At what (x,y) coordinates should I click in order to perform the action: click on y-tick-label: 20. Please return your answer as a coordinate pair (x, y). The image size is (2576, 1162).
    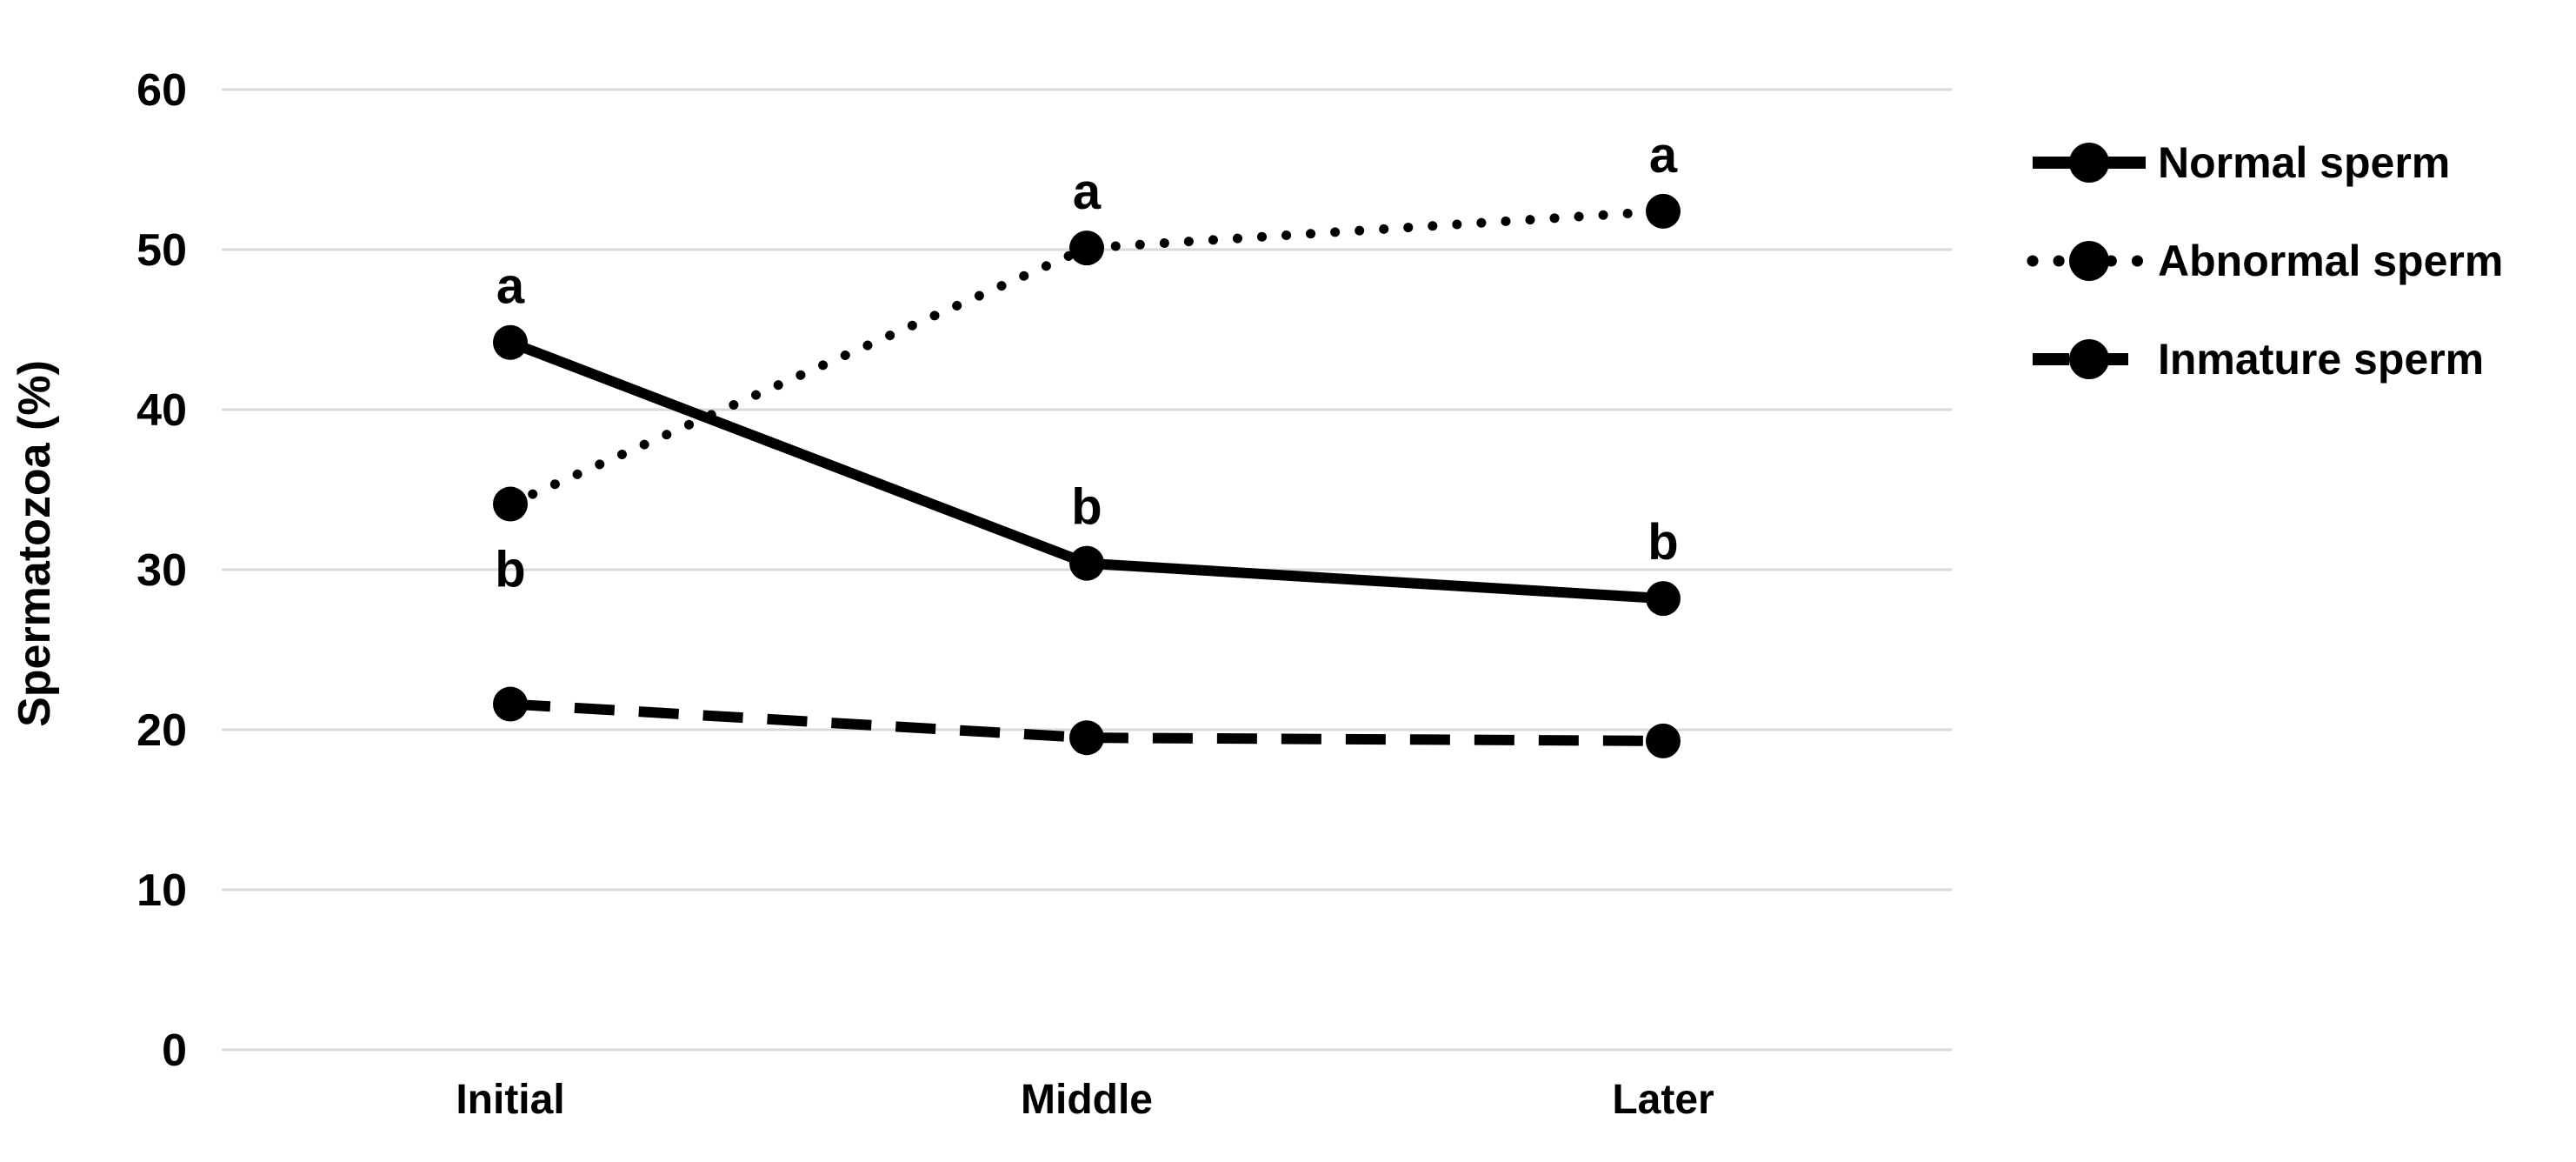
    Looking at the image, I should click on (161, 730).